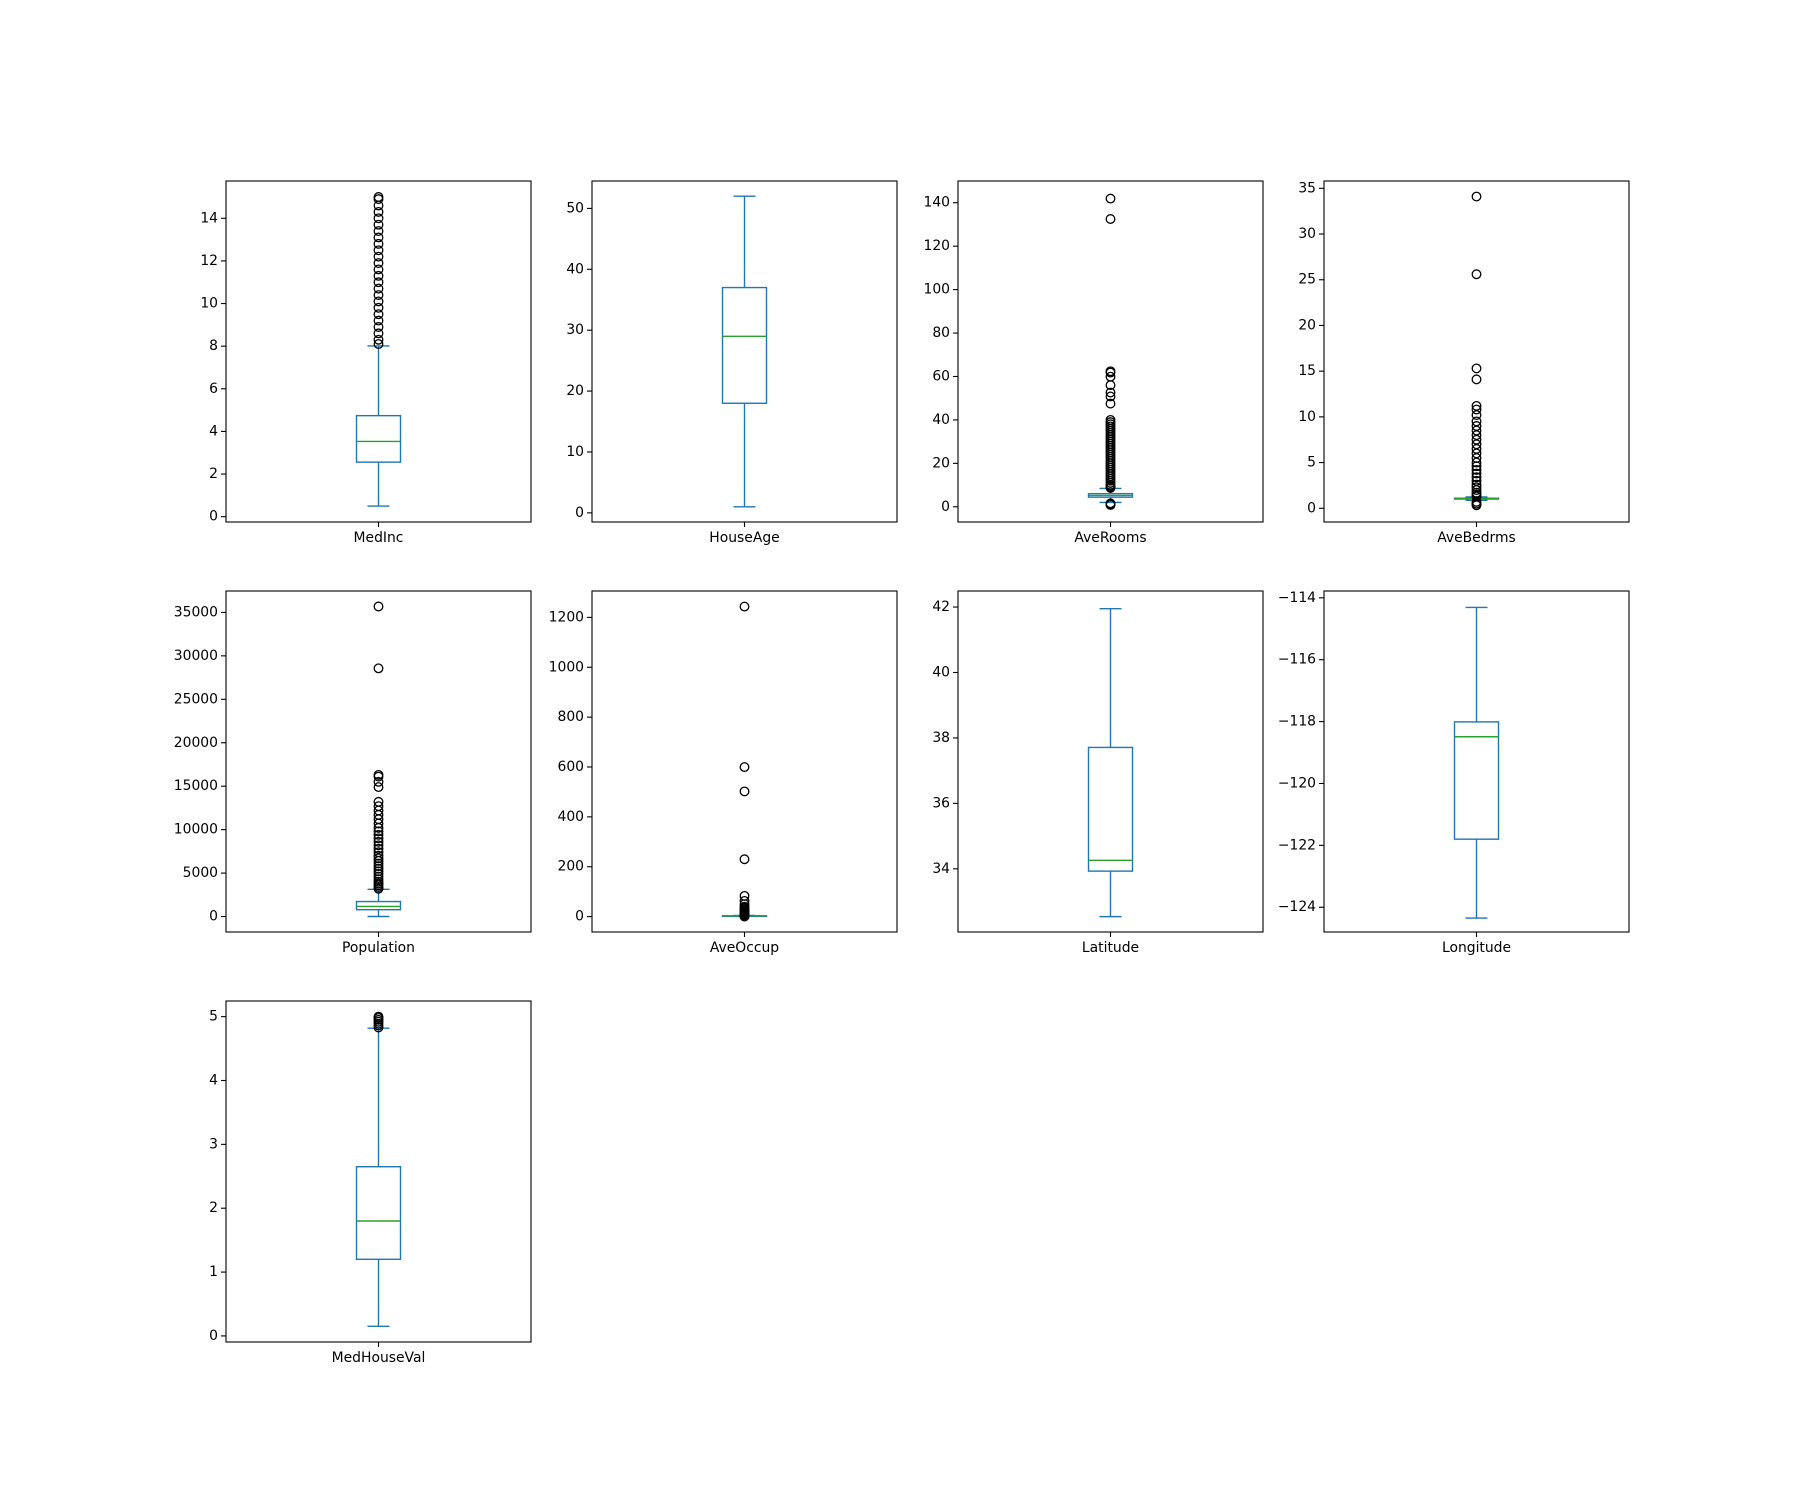  I want to click on y-tick-label: 200, so click(570, 867).